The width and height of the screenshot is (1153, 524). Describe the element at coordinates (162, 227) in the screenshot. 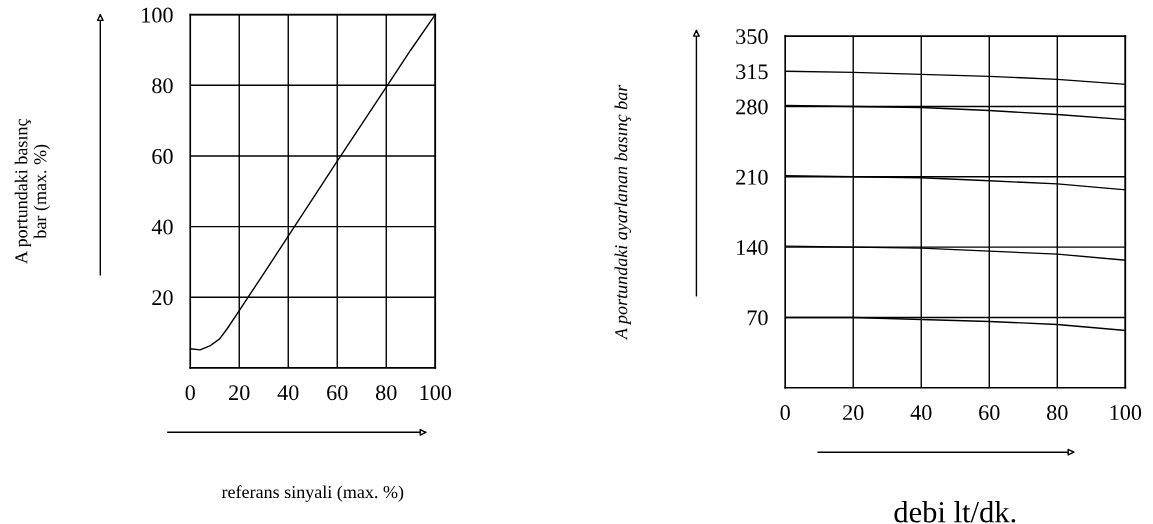

I see `y-tick-label: 40` at that location.